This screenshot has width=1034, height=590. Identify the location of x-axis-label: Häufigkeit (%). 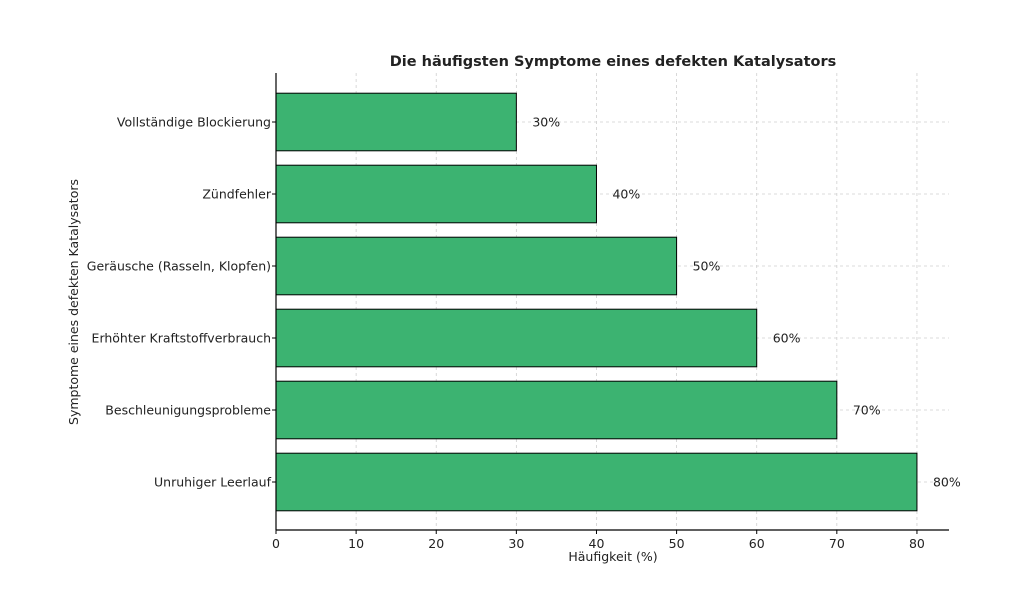
(612, 556).